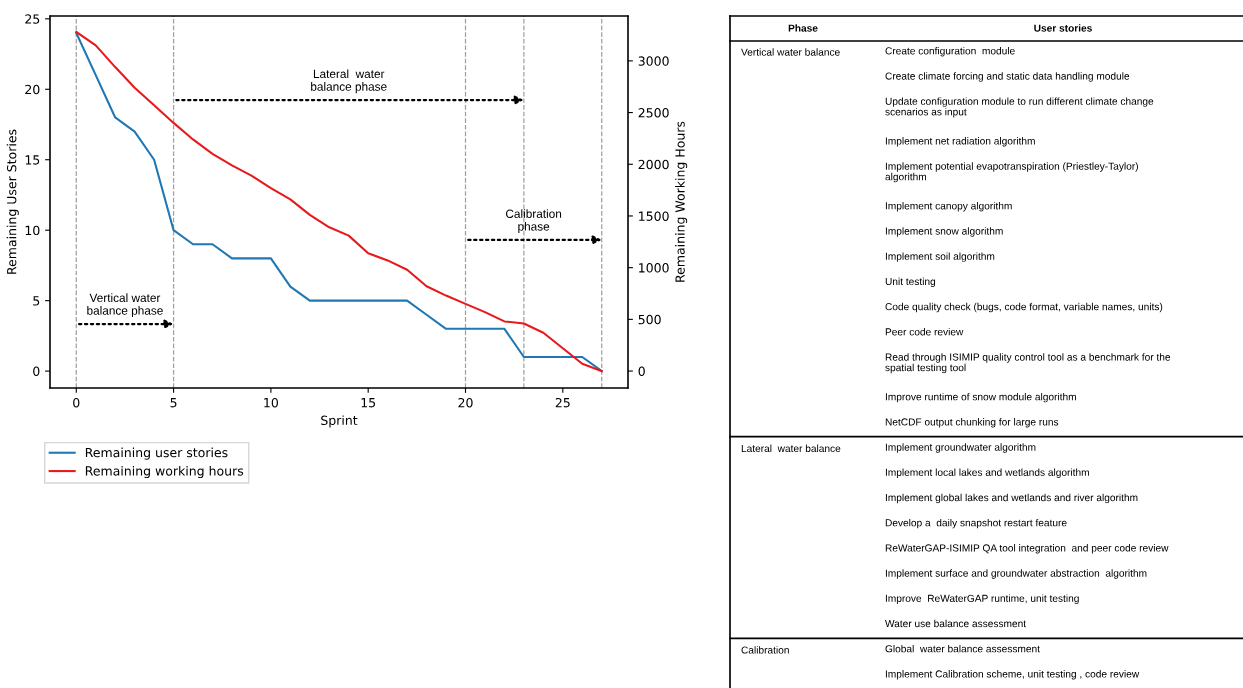  Describe the element at coordinates (960, 142) in the screenshot. I see `text: Implement net radiation algorithm` at that location.